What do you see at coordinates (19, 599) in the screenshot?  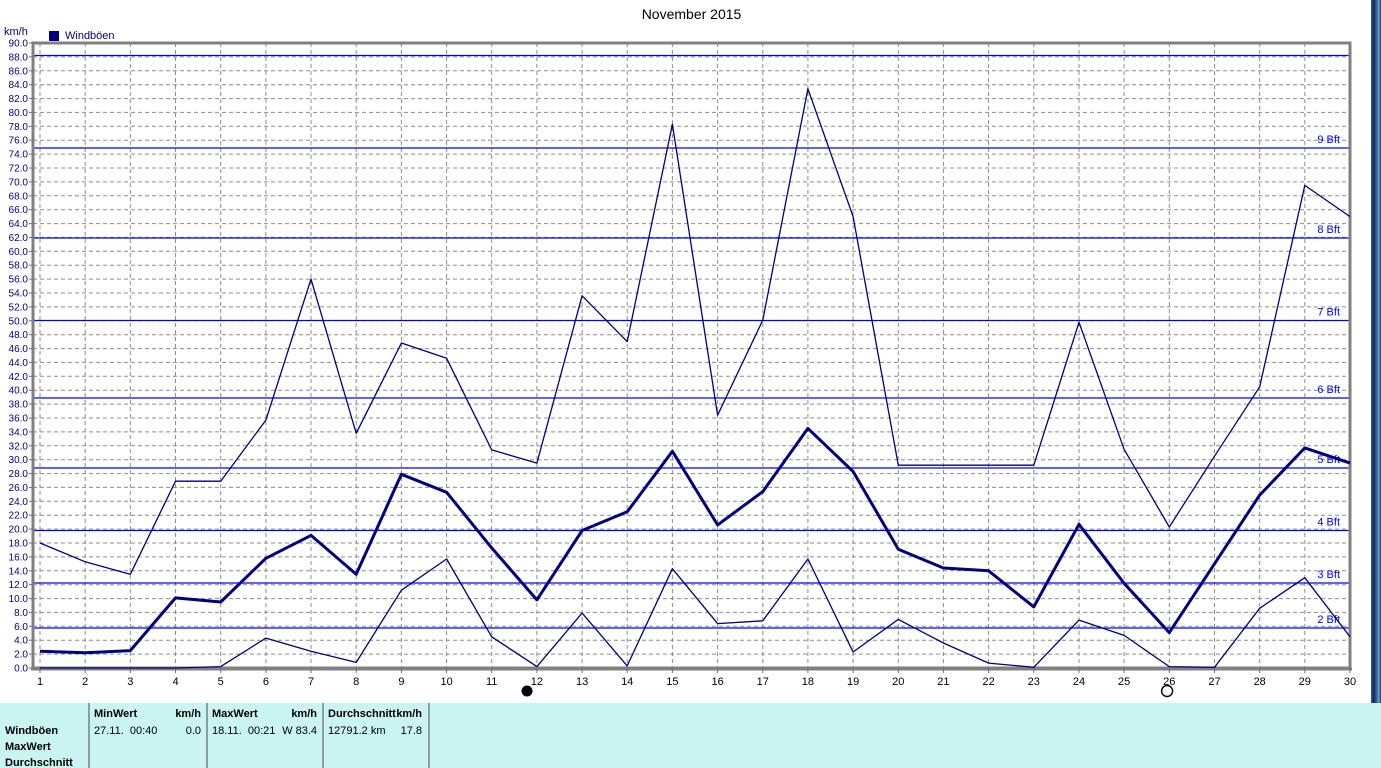 I see `y-axis-label: 10.0` at bounding box center [19, 599].